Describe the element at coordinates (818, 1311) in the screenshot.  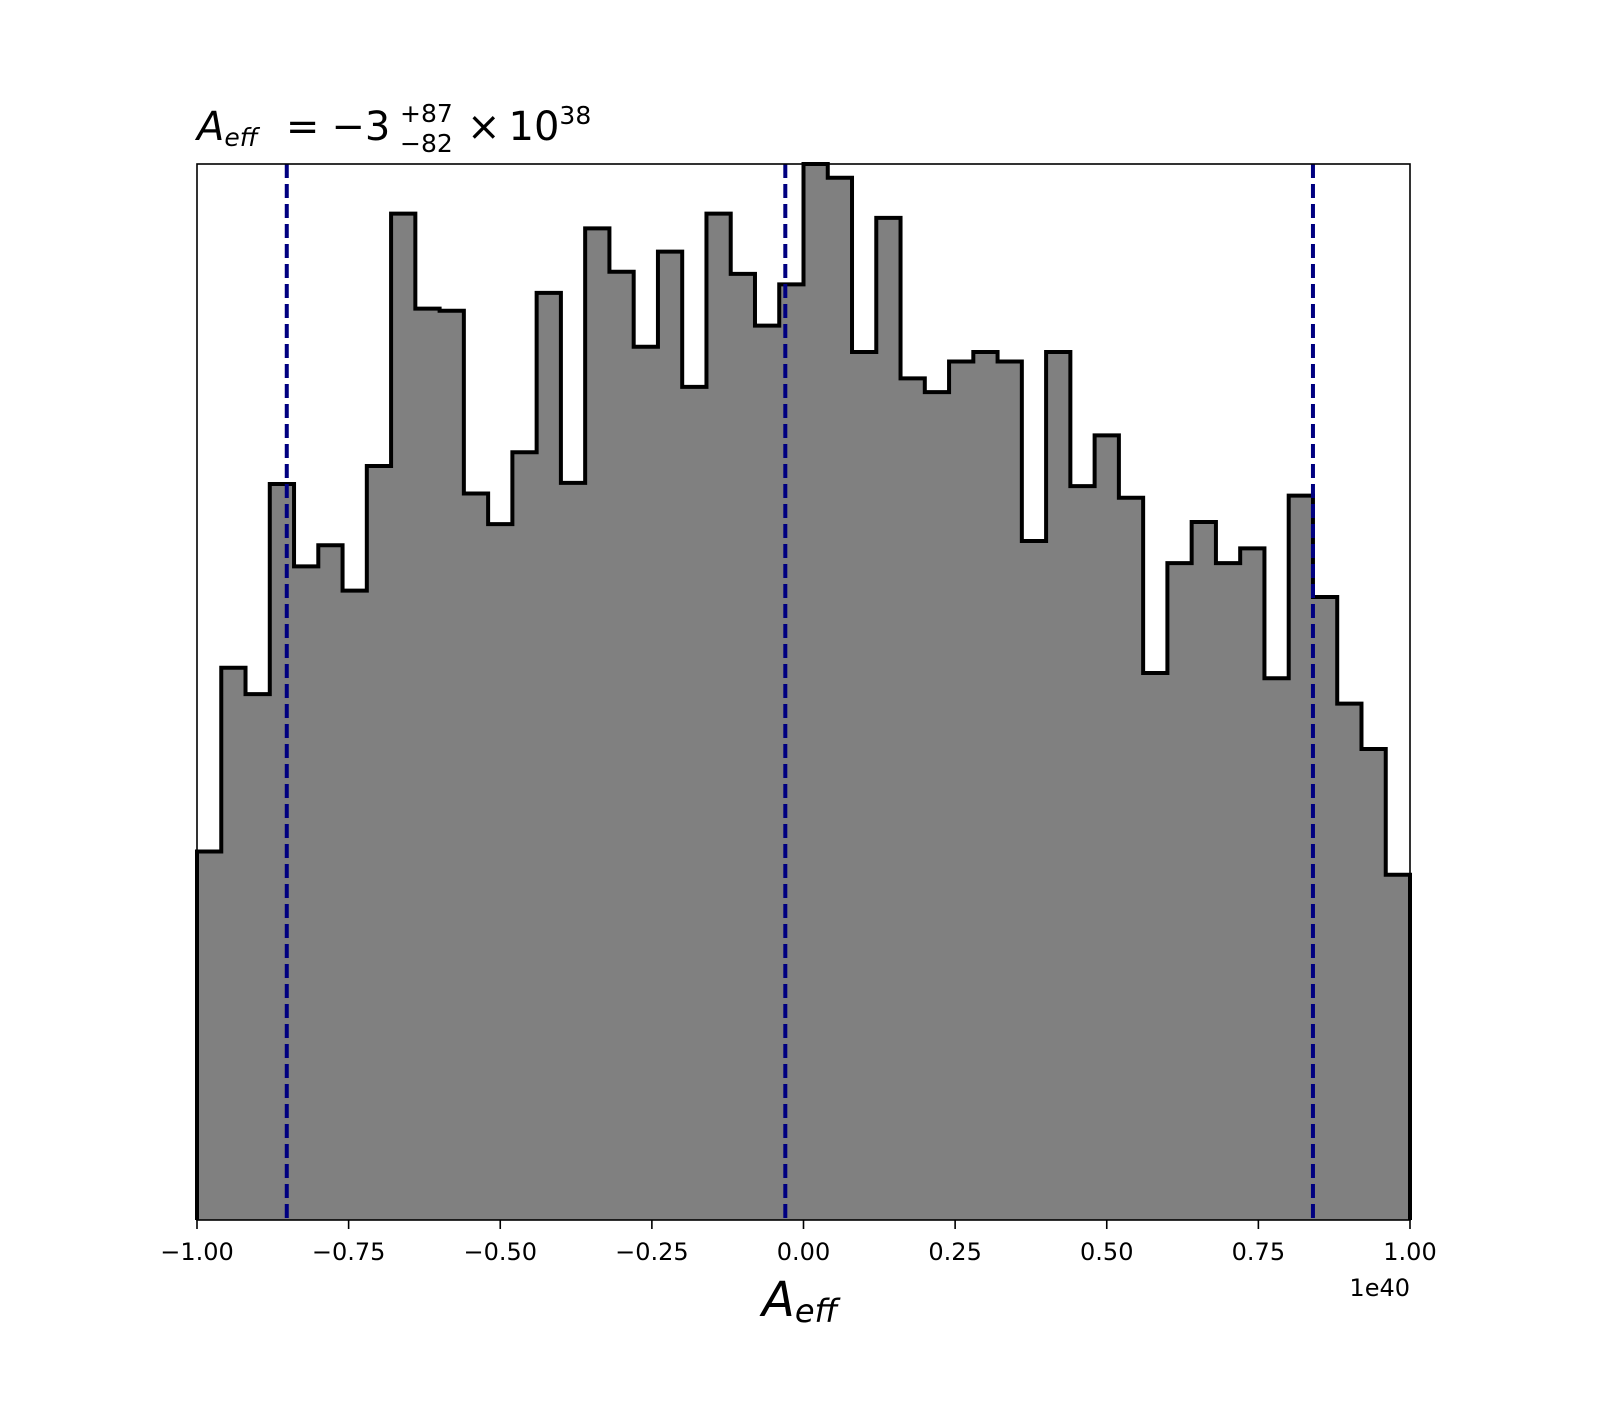
I see `x-axis-label-subscript: eff` at that location.